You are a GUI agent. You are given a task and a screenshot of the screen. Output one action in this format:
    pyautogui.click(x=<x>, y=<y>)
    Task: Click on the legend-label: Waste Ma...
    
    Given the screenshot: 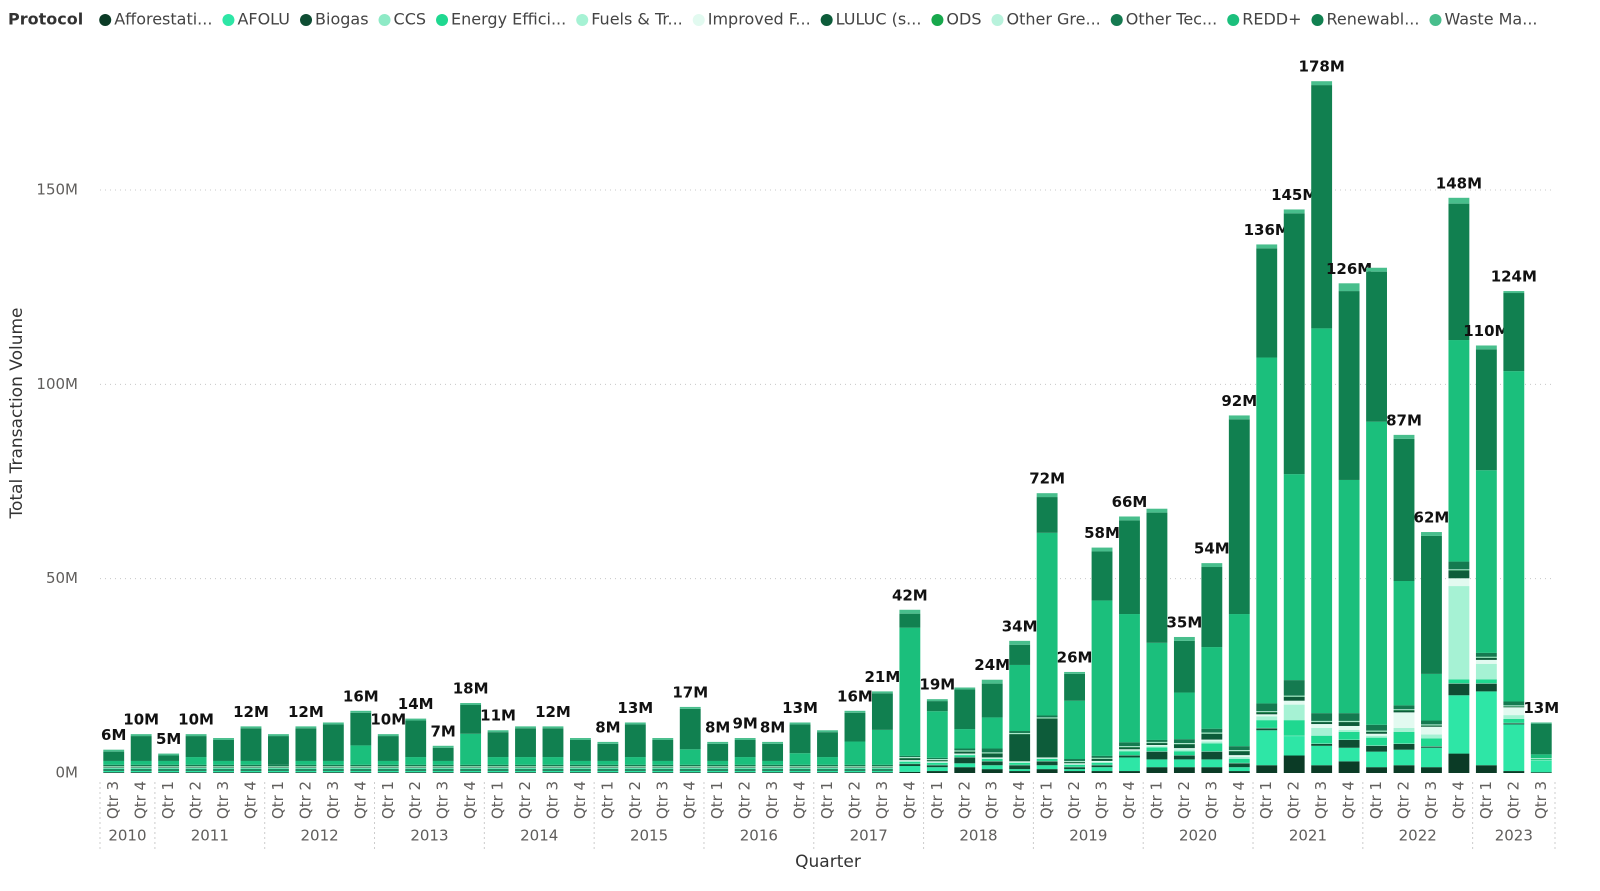 What is the action you would take?
    pyautogui.click(x=1490, y=19)
    